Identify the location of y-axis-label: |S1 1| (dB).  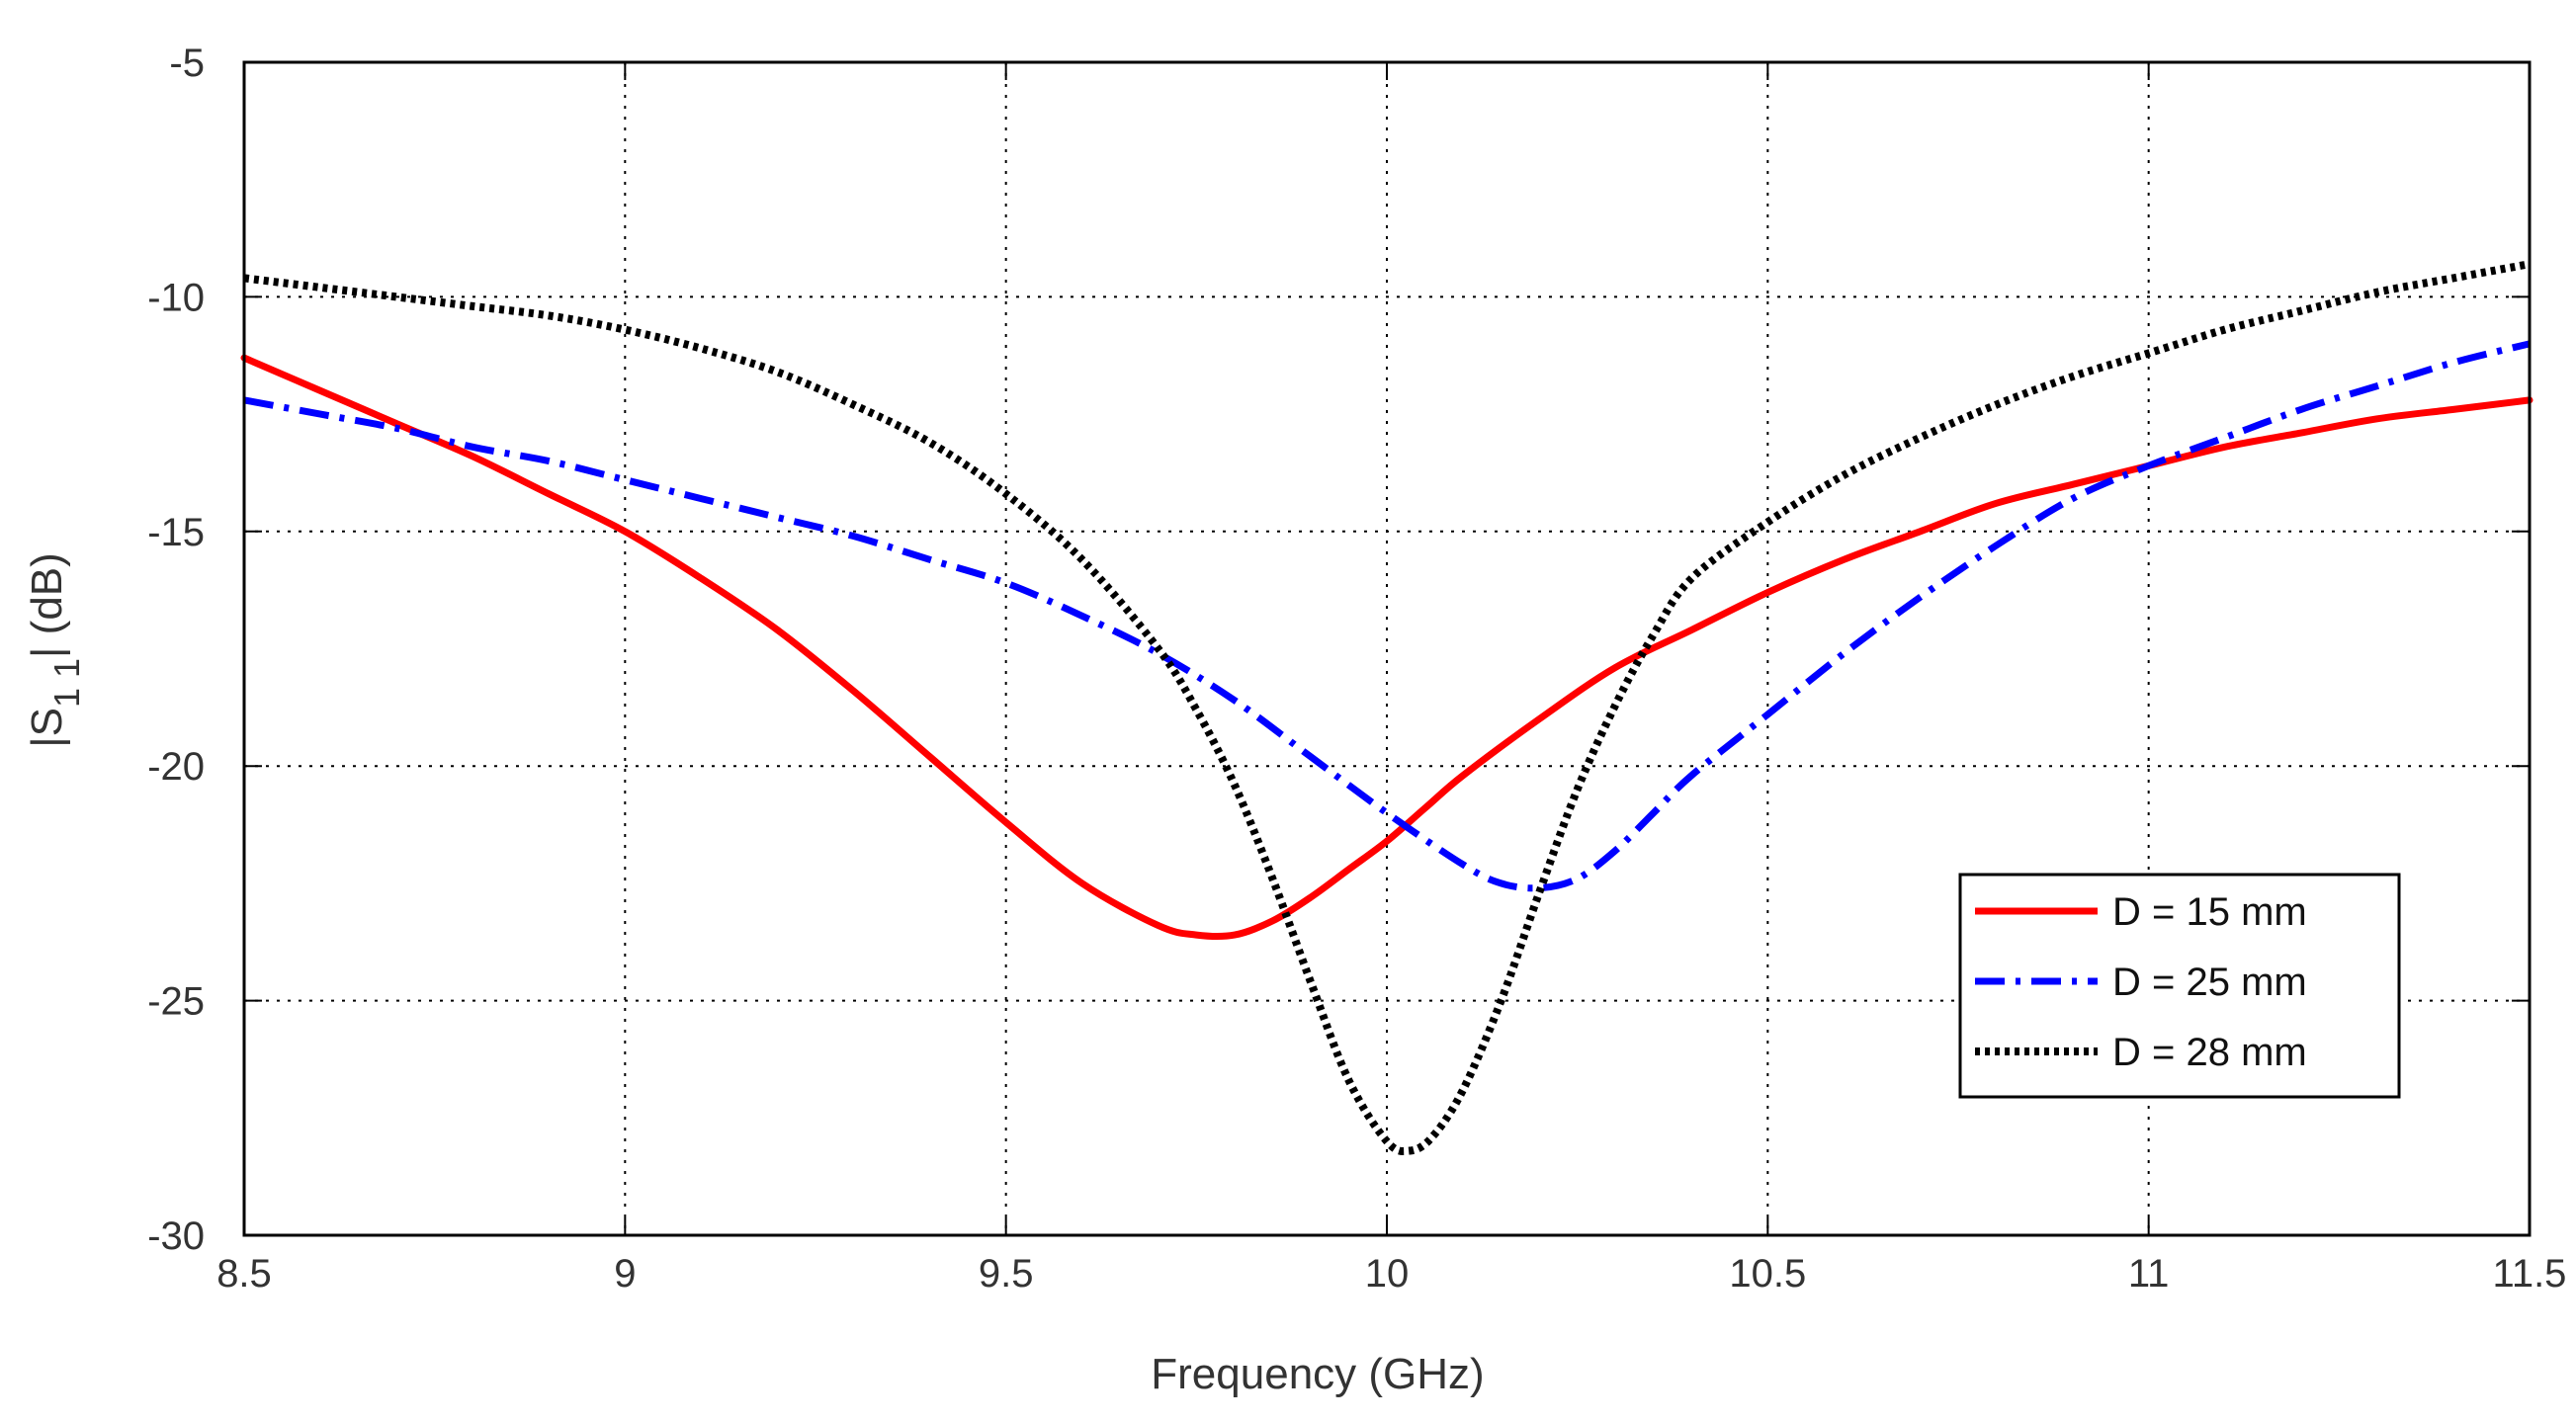
(55, 650).